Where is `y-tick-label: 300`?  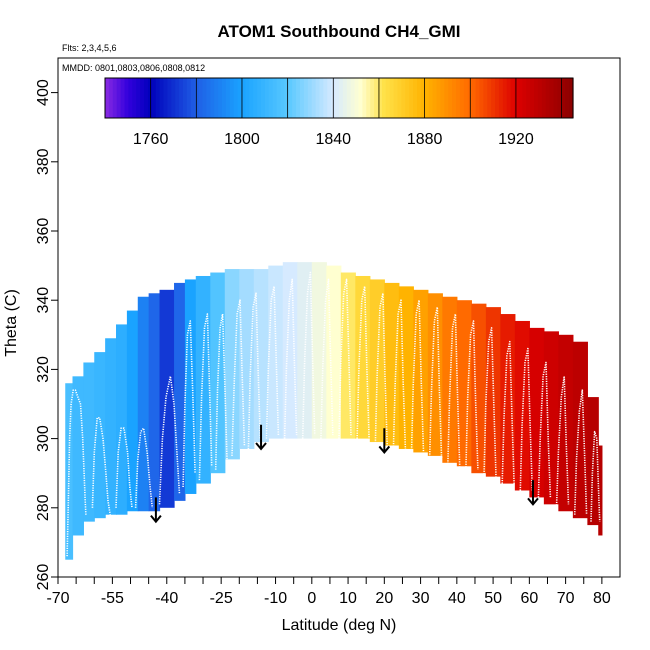 y-tick-label: 300 is located at coordinates (43, 438).